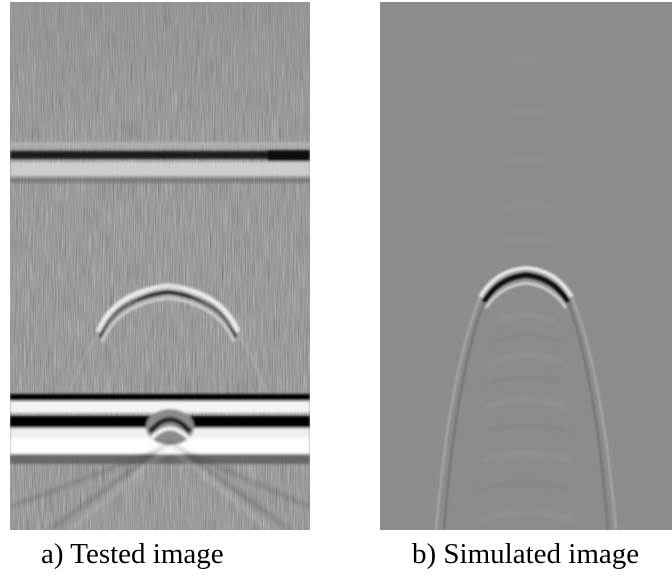 This screenshot has width=672, height=580. Describe the element at coordinates (526, 554) in the screenshot. I see `simulated-image-caption: b) Simulated image` at that location.